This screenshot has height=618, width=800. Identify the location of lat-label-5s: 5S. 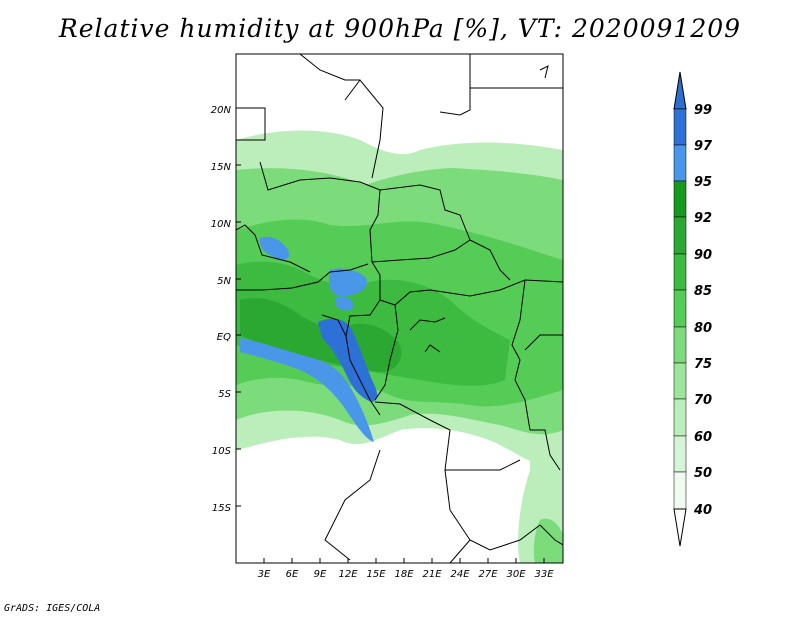
(224, 394).